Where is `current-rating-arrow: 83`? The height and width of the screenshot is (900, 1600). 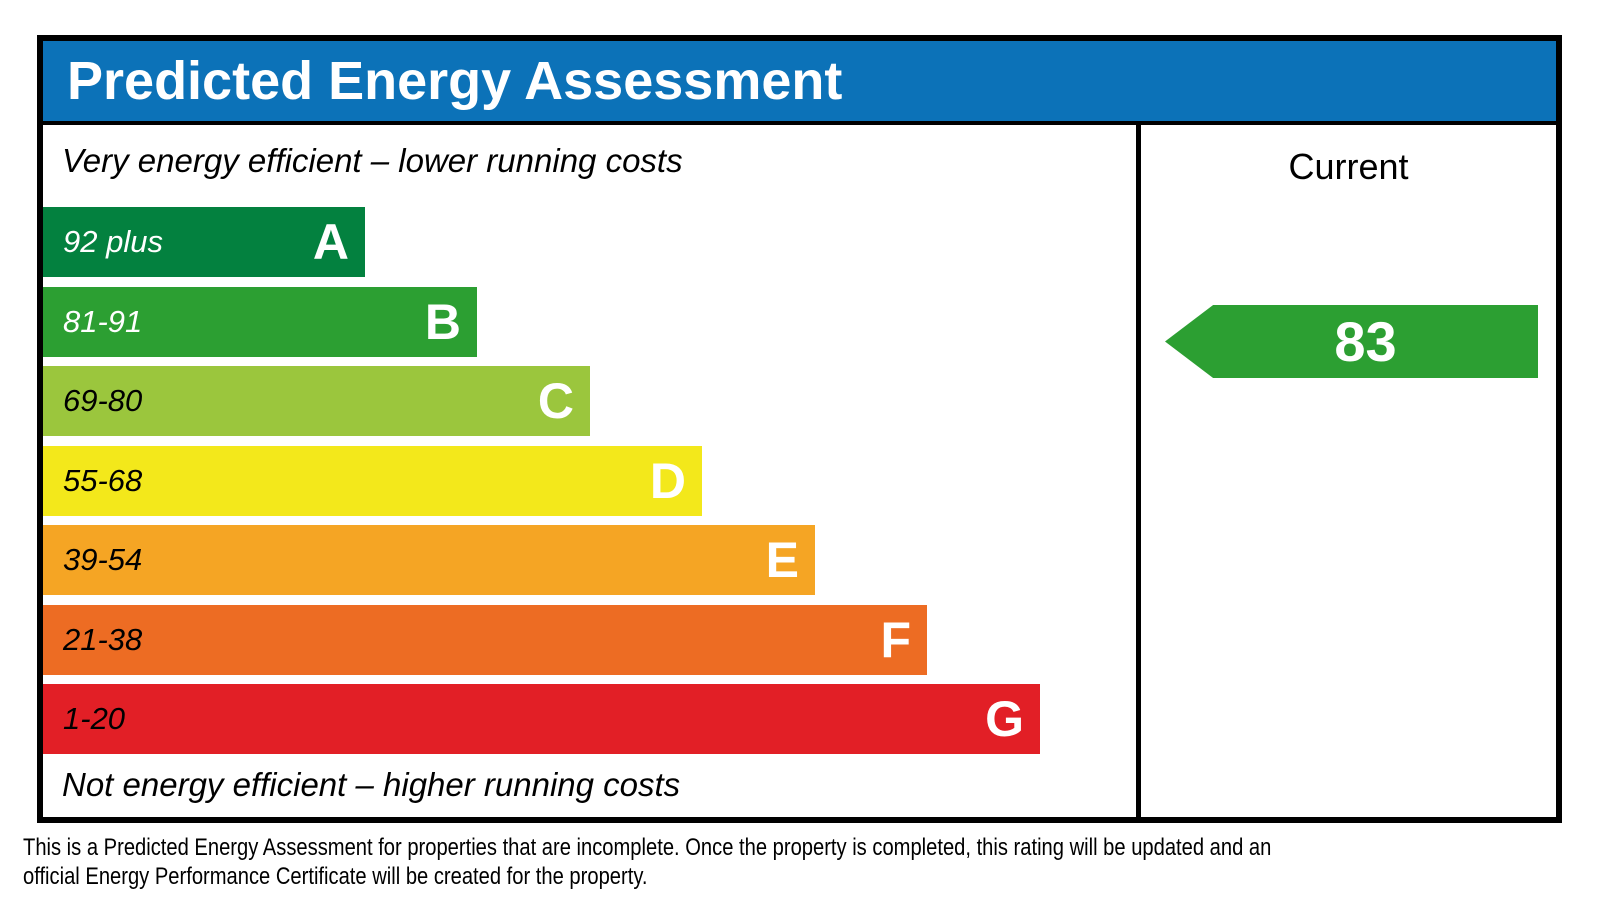
current-rating-arrow: 83 is located at coordinates (1351, 341).